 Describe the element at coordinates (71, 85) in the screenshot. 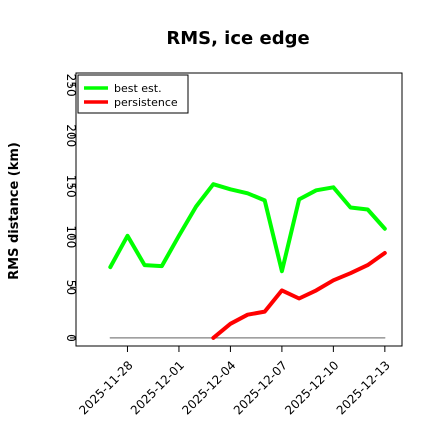

I see `y-tick-label: 250` at that location.